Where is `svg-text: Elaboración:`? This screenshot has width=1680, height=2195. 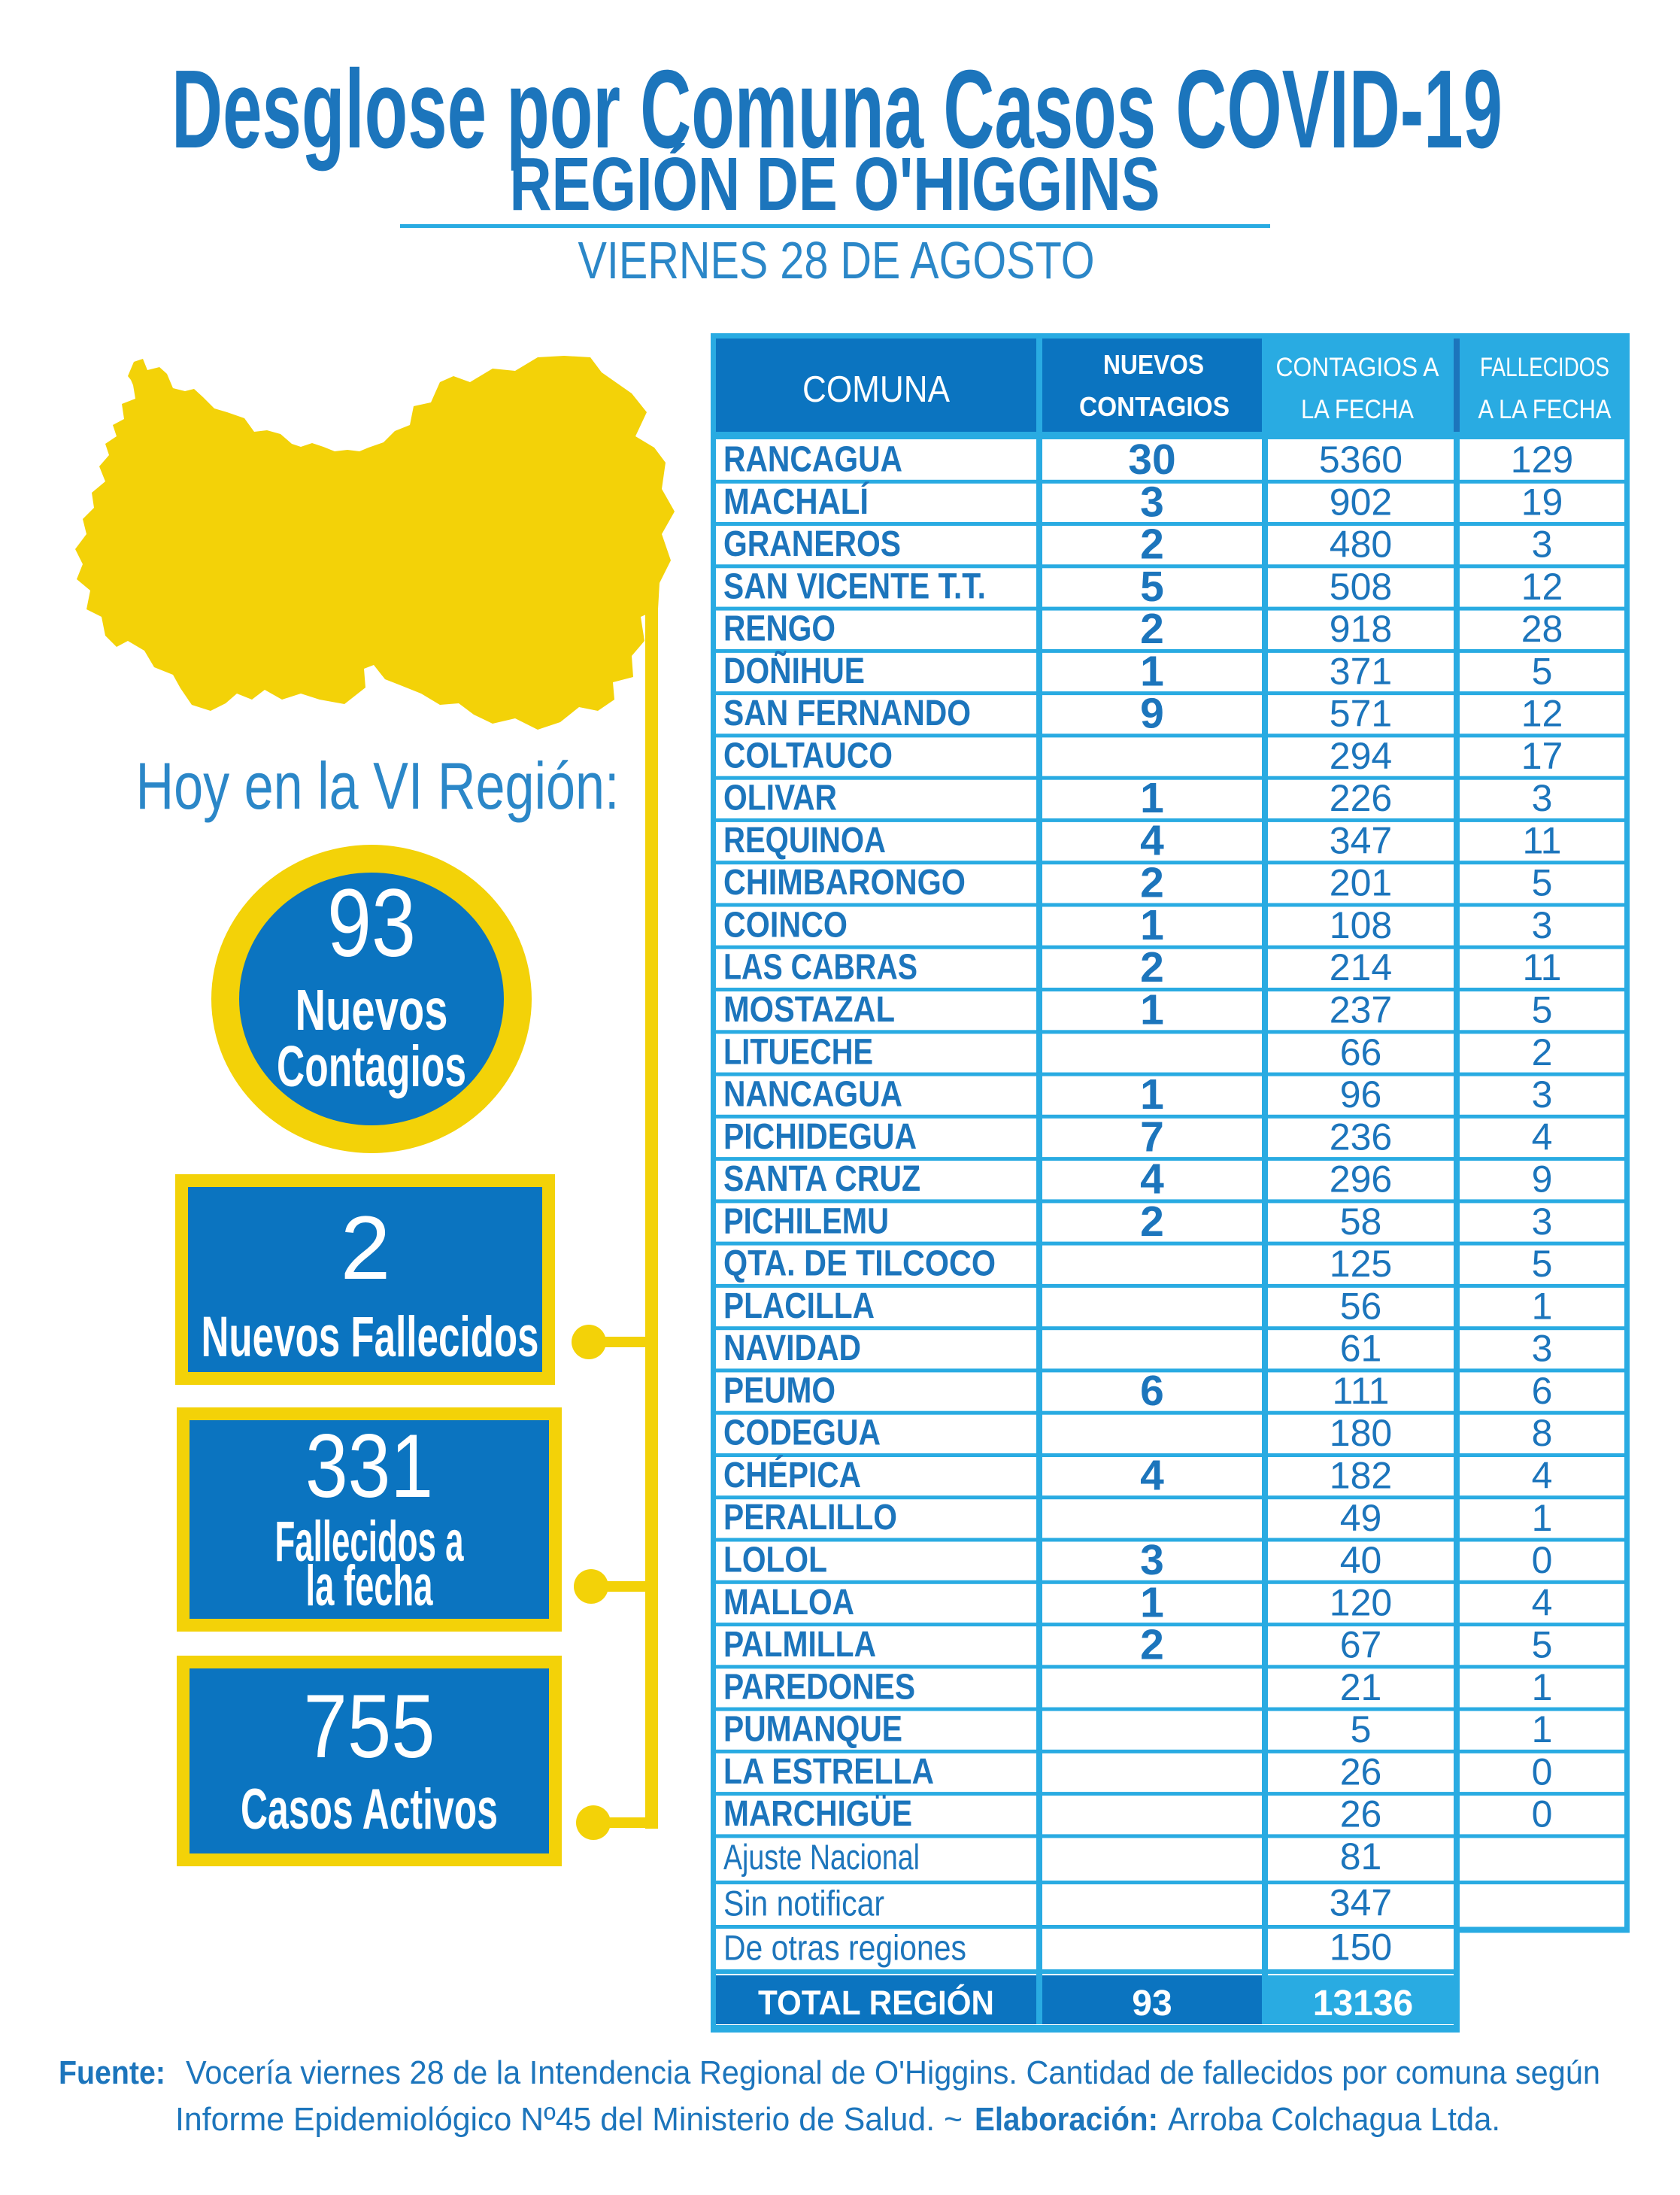 svg-text: Elaboración: is located at coordinates (1066, 2120).